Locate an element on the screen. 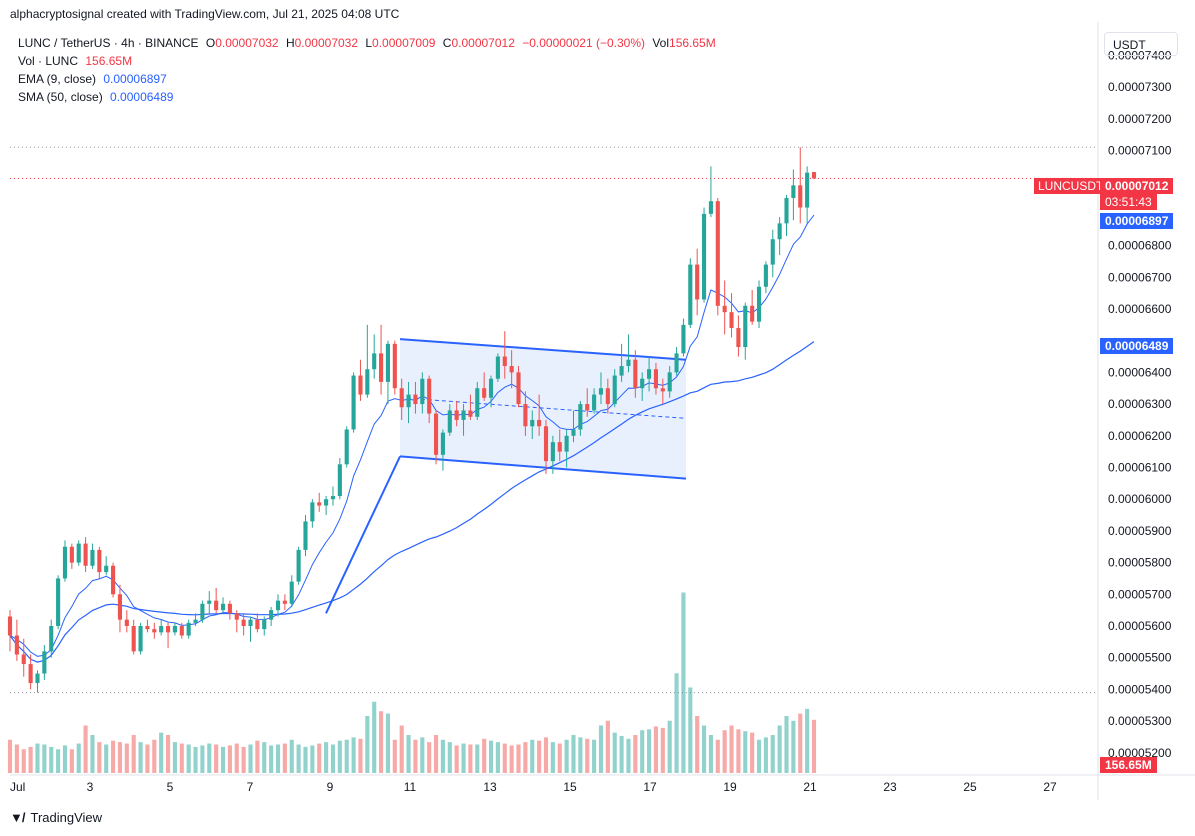  tradingview-logo-icon: ▼/ is located at coordinates (18, 817).